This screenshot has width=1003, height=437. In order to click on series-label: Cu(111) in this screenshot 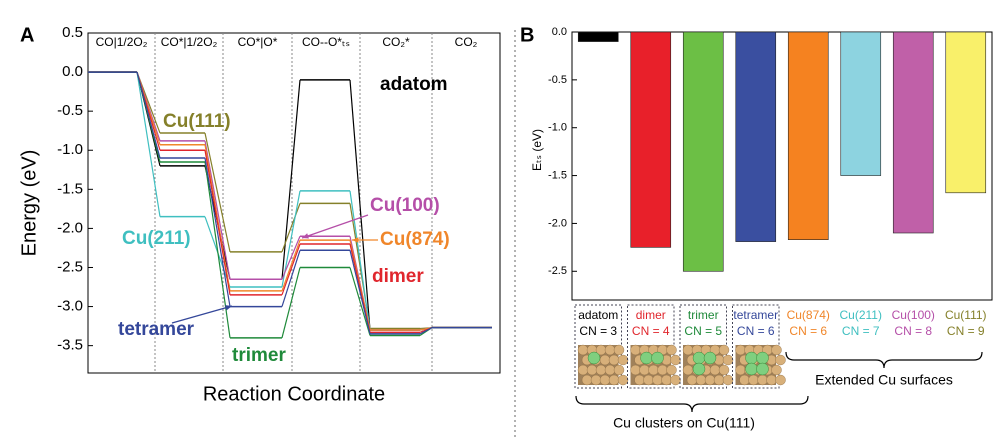, I will do `click(197, 121)`.